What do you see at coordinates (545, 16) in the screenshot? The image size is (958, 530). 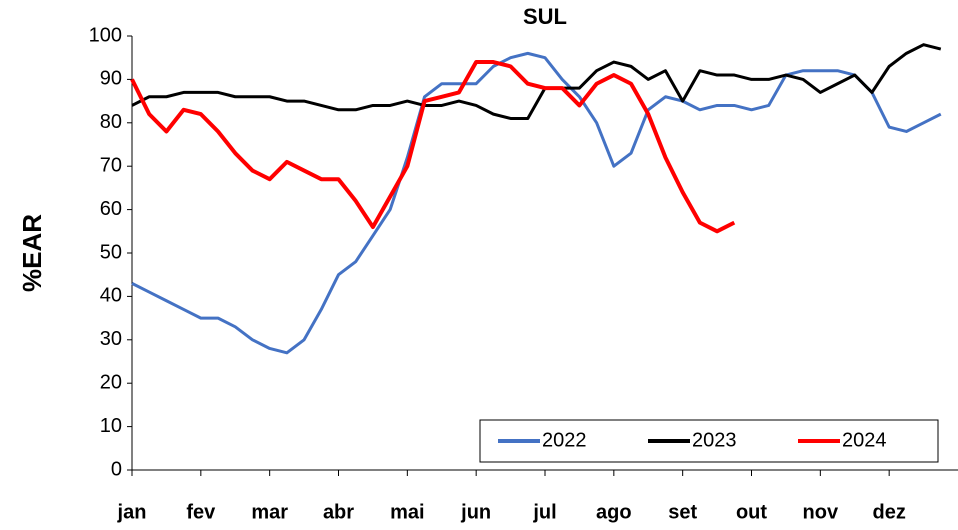 I see `chart-title: SUL` at bounding box center [545, 16].